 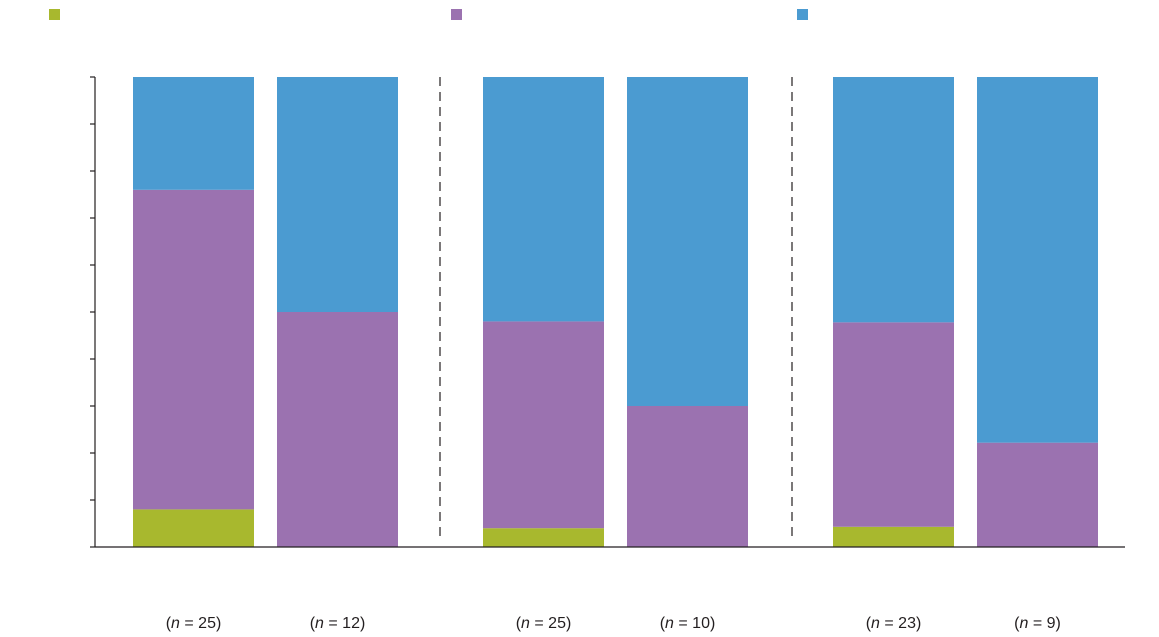 I want to click on category-sample-size: (n = 12), so click(x=338, y=623).